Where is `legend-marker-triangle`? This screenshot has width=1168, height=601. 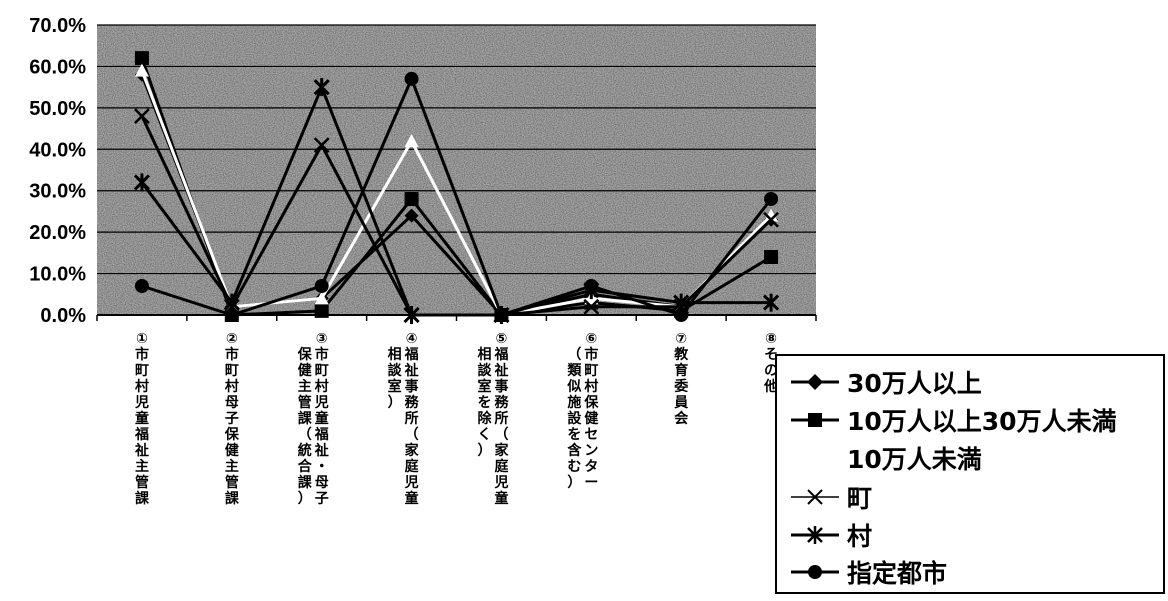 legend-marker-triangle is located at coordinates (815, 457).